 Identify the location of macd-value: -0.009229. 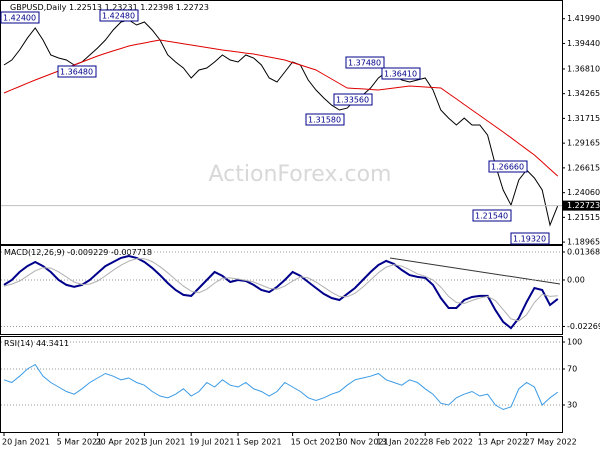
(87, 252).